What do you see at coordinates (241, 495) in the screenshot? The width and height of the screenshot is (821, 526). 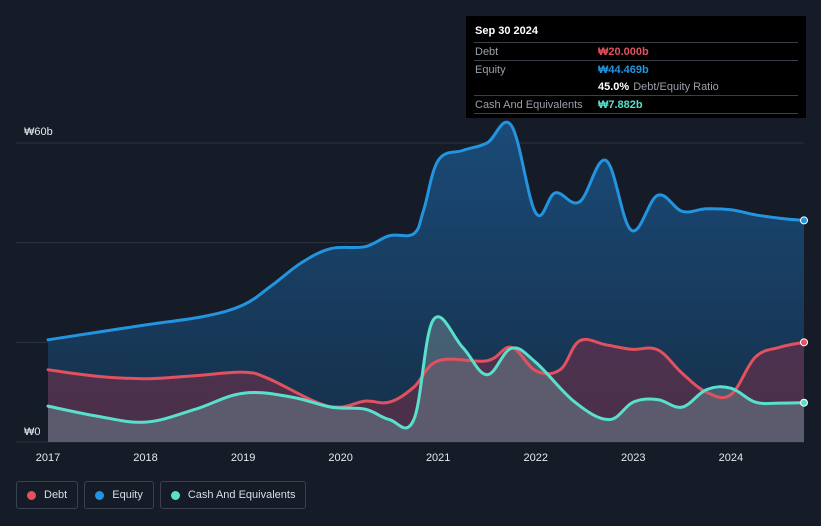 I see `legend-label: Cash And Equivalents` at bounding box center [241, 495].